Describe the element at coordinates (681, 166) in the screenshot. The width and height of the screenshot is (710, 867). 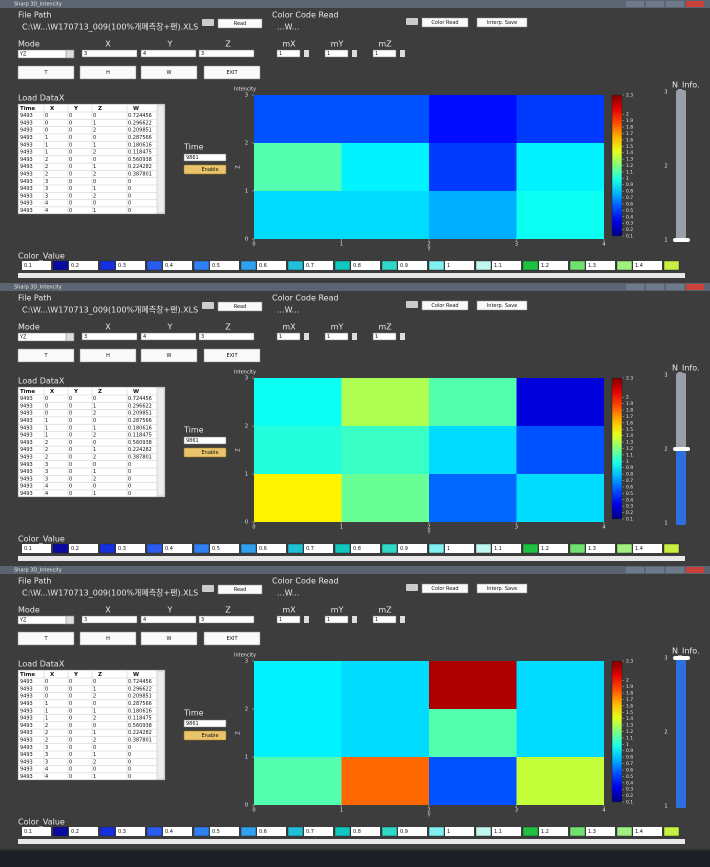
I see `slider-track` at that location.